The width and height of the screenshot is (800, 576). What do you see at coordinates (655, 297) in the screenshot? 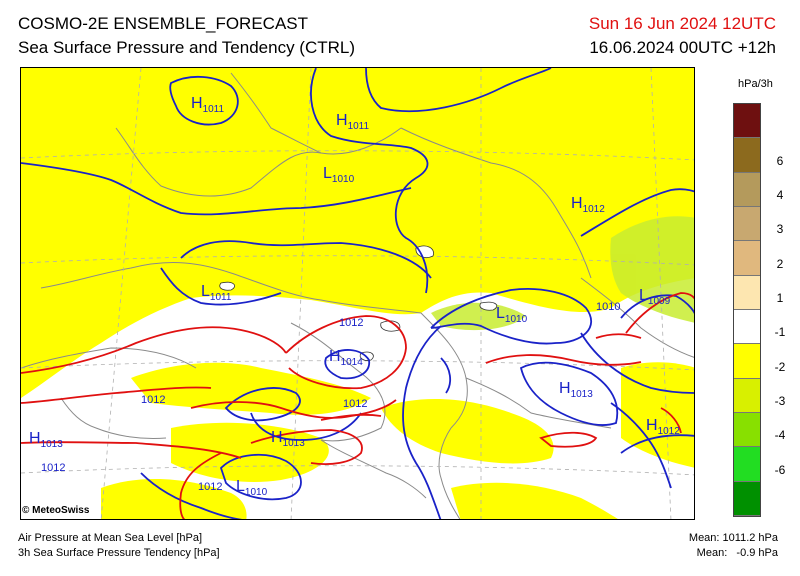
I see `low-1009-east: L1009` at bounding box center [655, 297].